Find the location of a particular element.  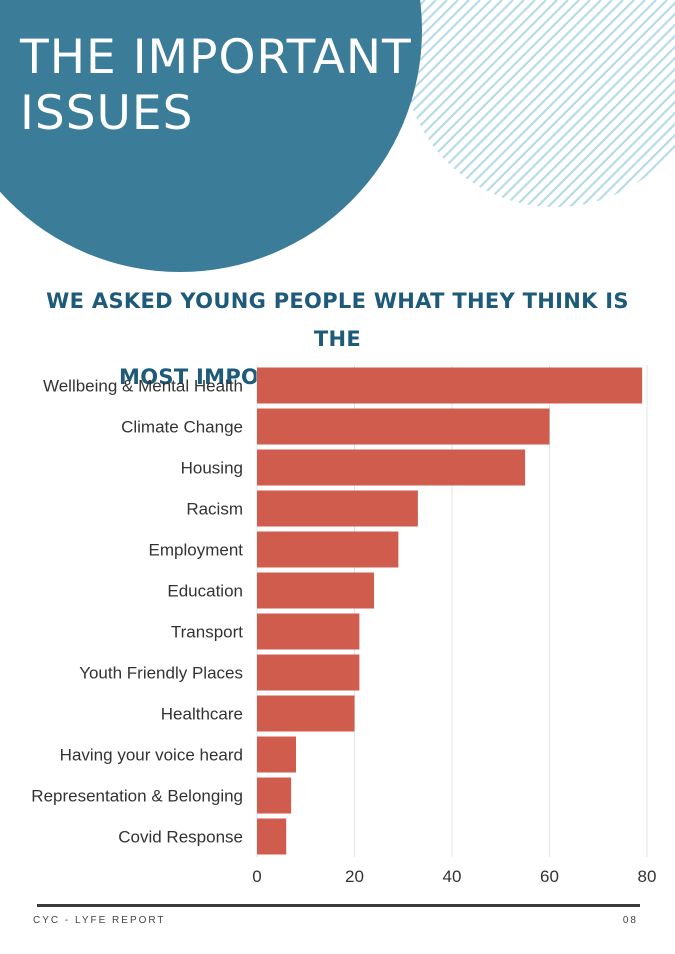

x-tick-label: 60 is located at coordinates (549, 876).